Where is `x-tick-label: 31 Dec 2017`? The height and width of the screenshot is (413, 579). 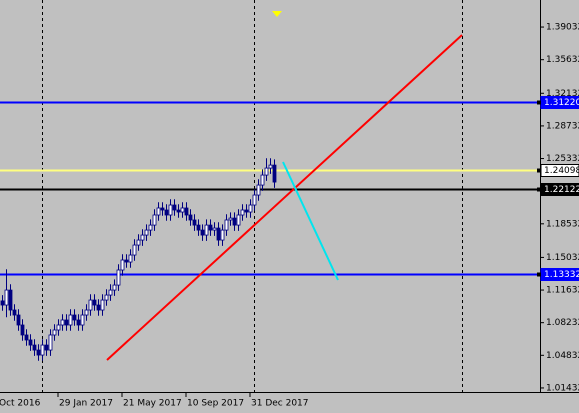
x-tick-label: 31 Dec 2017 is located at coordinates (280, 404).